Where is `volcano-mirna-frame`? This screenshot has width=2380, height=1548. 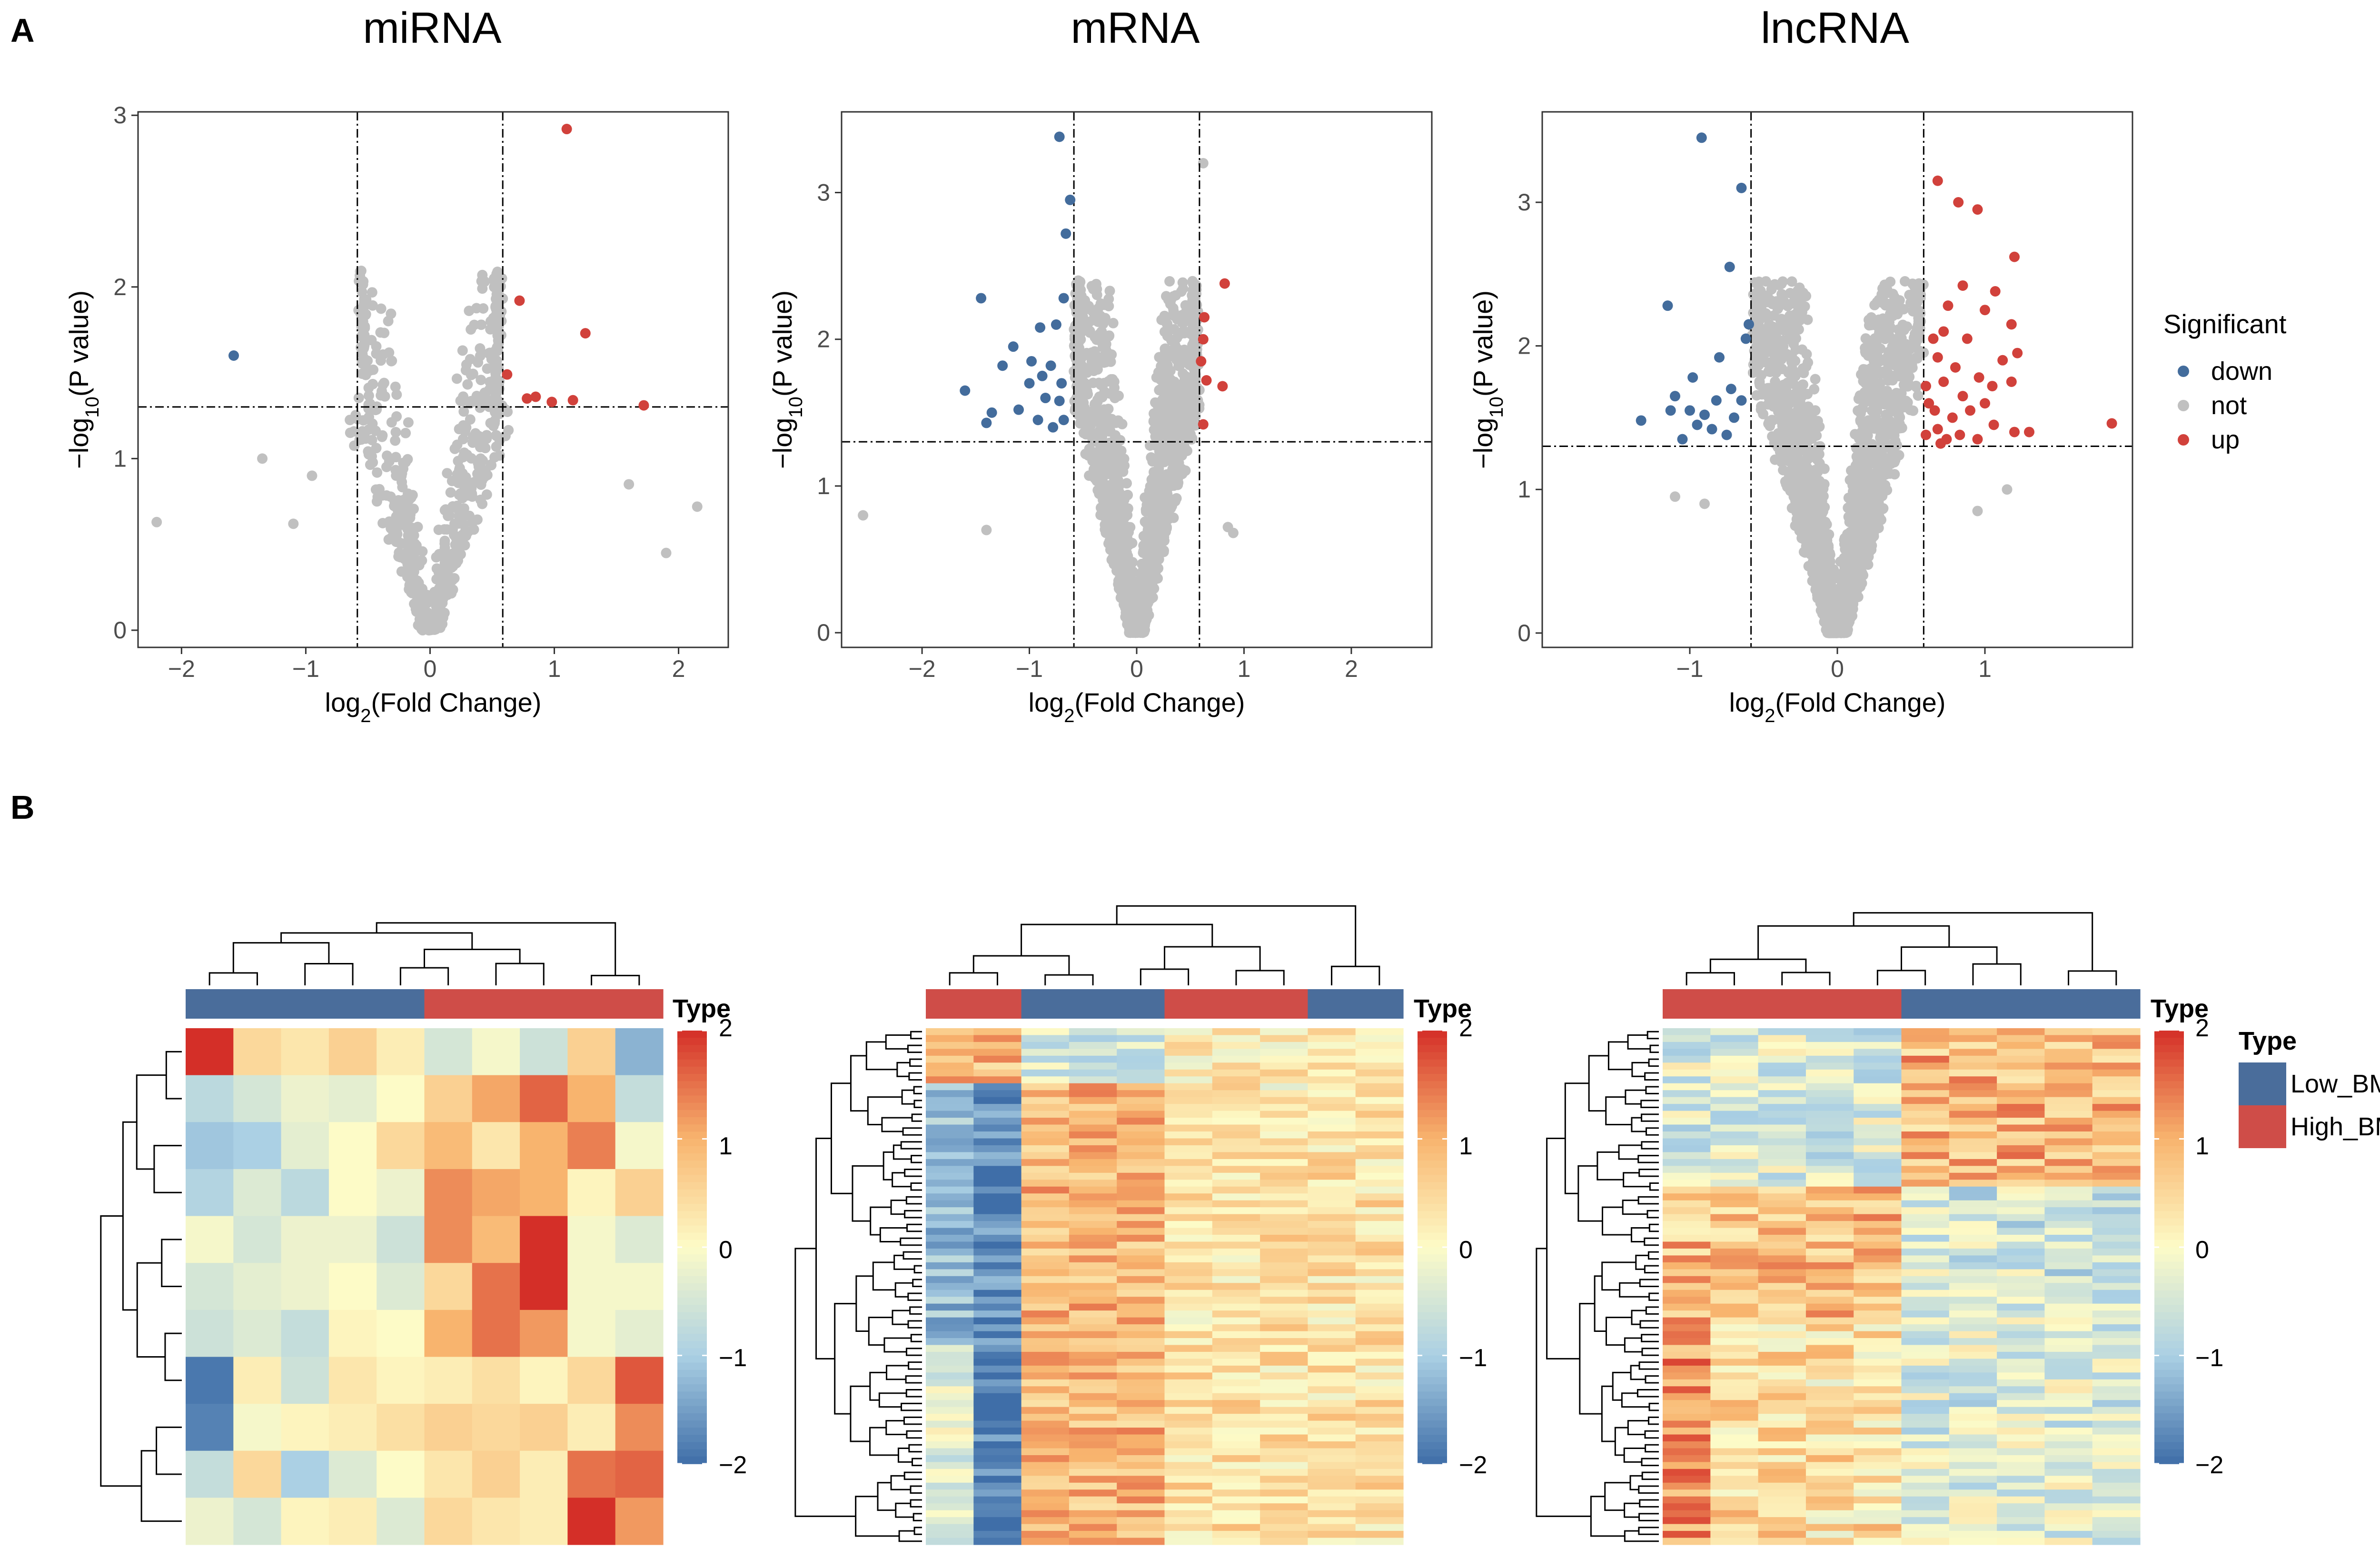 volcano-mirna-frame is located at coordinates (433, 379).